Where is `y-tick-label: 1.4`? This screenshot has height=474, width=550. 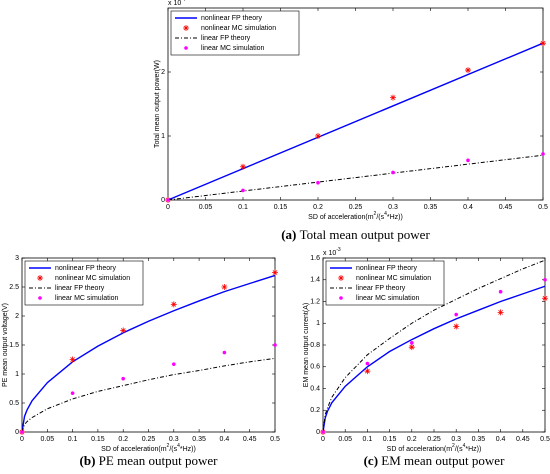
y-tick-label: 1.4 is located at coordinates (315, 280).